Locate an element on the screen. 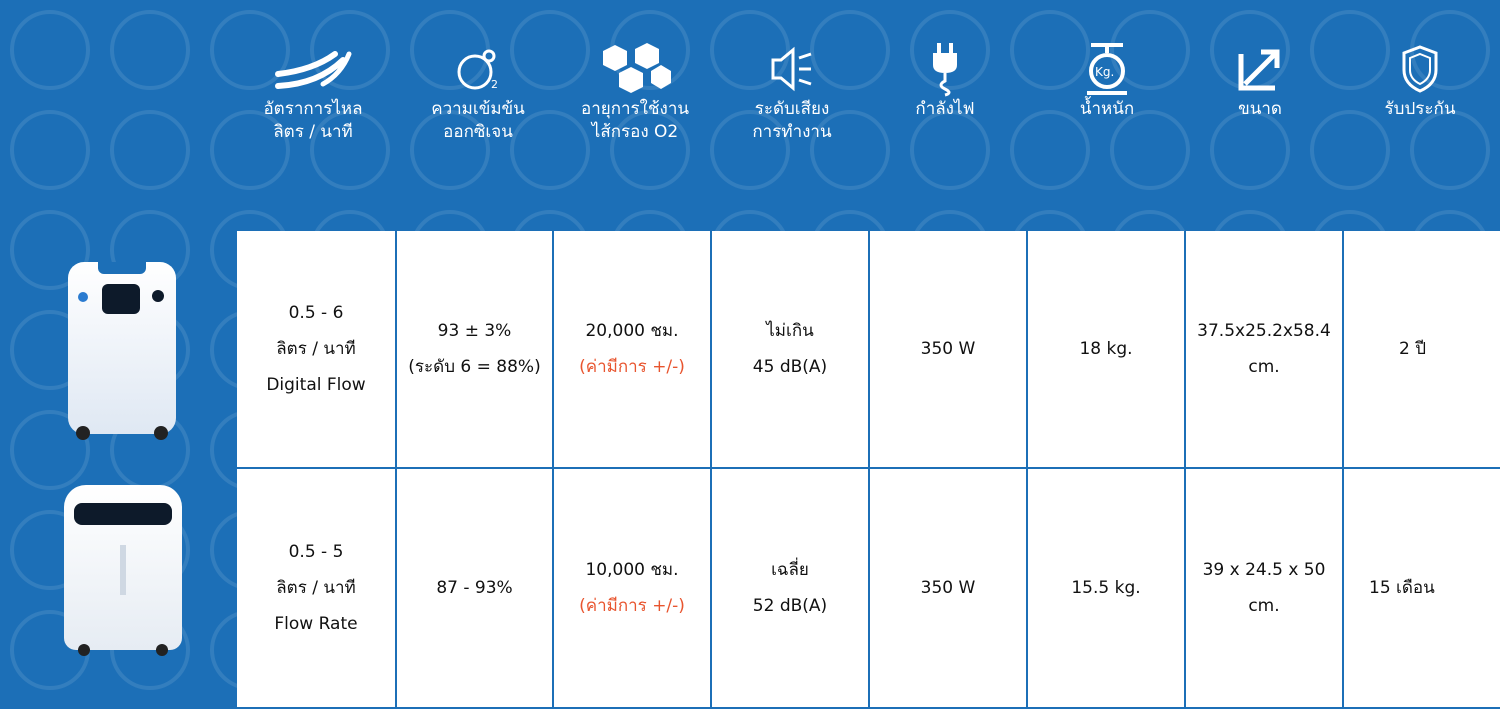  header-label-1: อายุการใช้งาน is located at coordinates (635, 109).